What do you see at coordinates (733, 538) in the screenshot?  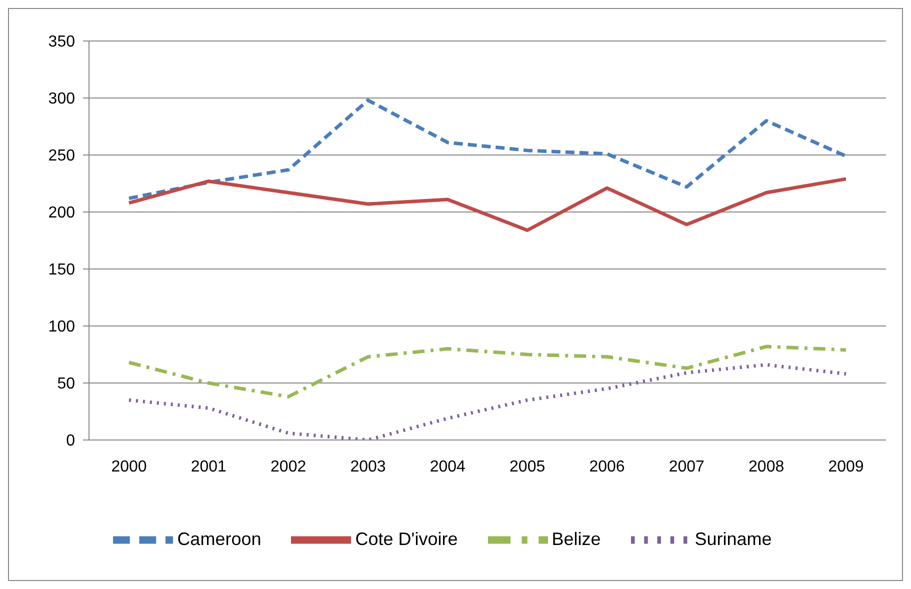 I see `legend-label: Suriname` at bounding box center [733, 538].